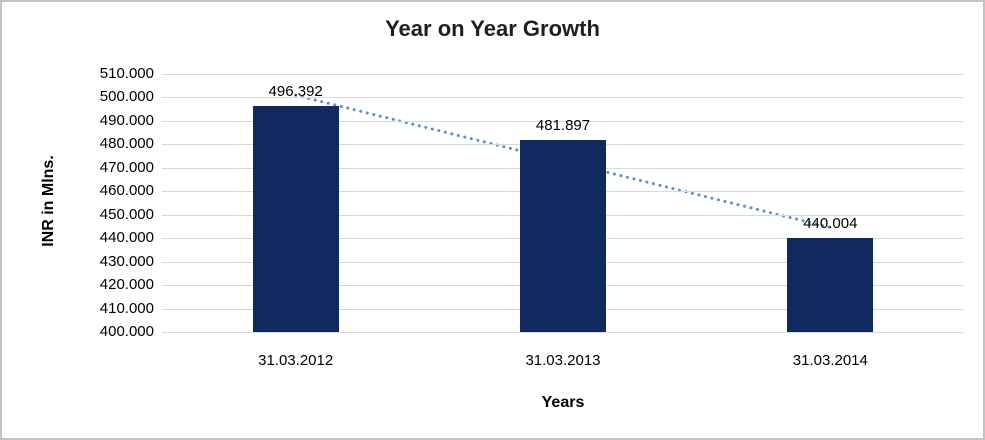 The image size is (985, 440). Describe the element at coordinates (126, 214) in the screenshot. I see `y-tick-label: 450.000` at that location.